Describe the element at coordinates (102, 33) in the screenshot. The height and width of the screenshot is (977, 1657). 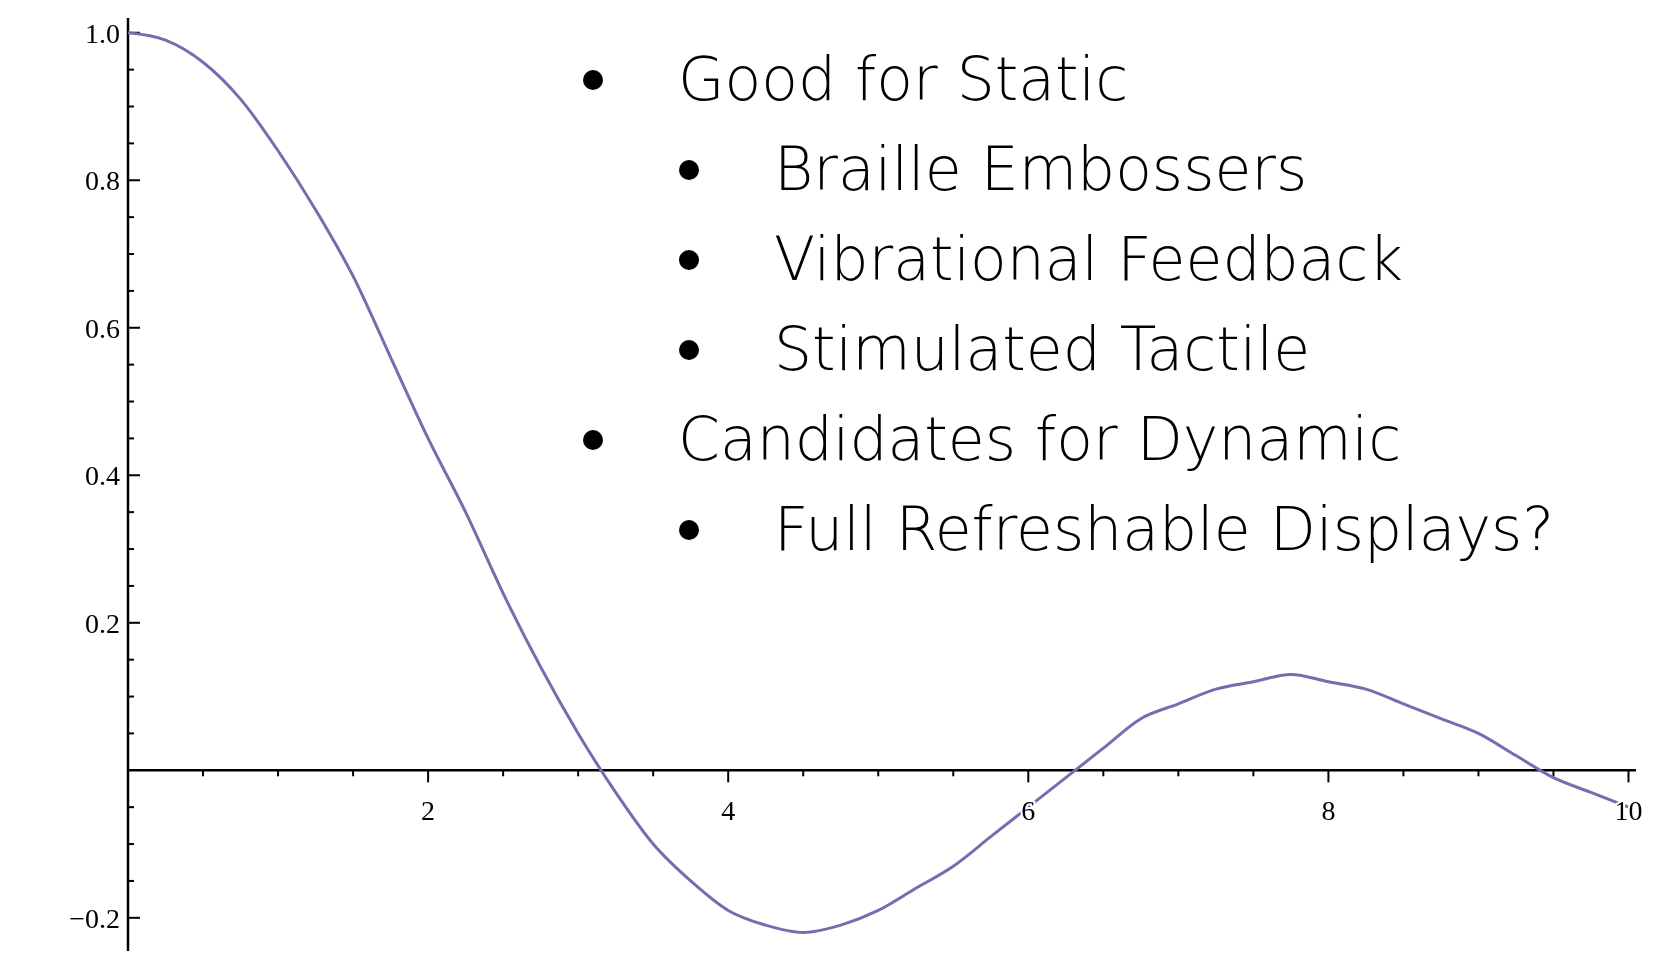
I see `y-tick-label: 1.0` at that location.